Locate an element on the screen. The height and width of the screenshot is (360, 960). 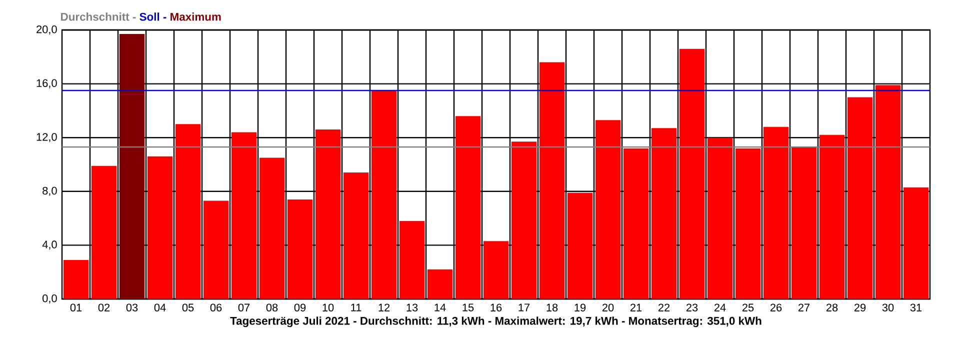
x-tick-label: 22 is located at coordinates (664, 308).